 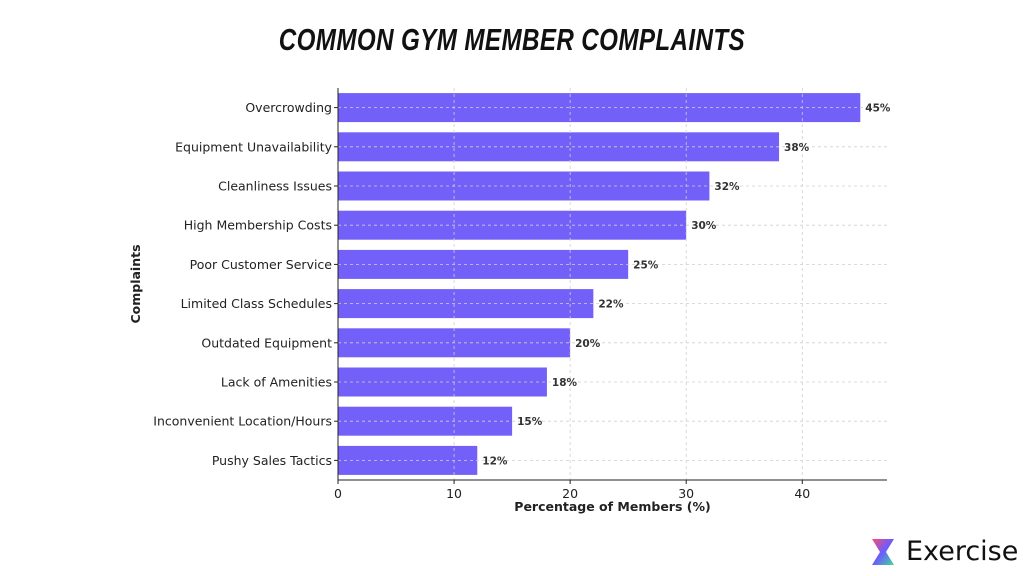 What do you see at coordinates (570, 493) in the screenshot?
I see `x-tick-label: 20` at bounding box center [570, 493].